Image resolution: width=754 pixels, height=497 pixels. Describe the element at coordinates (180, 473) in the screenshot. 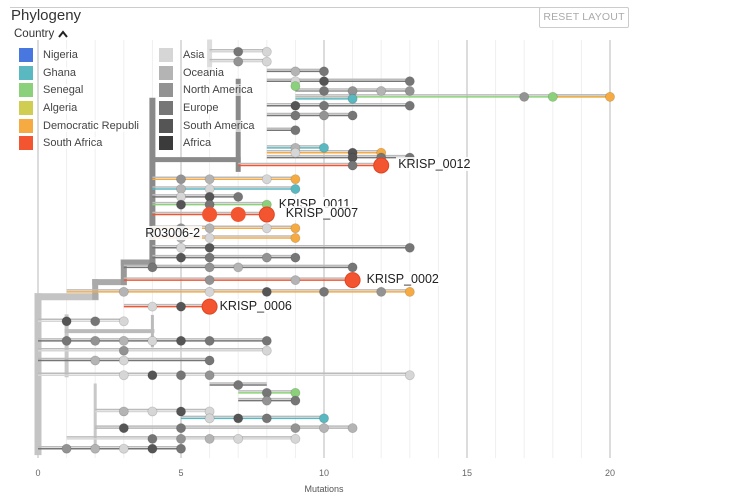

I see `x-tick-label: 5` at that location.